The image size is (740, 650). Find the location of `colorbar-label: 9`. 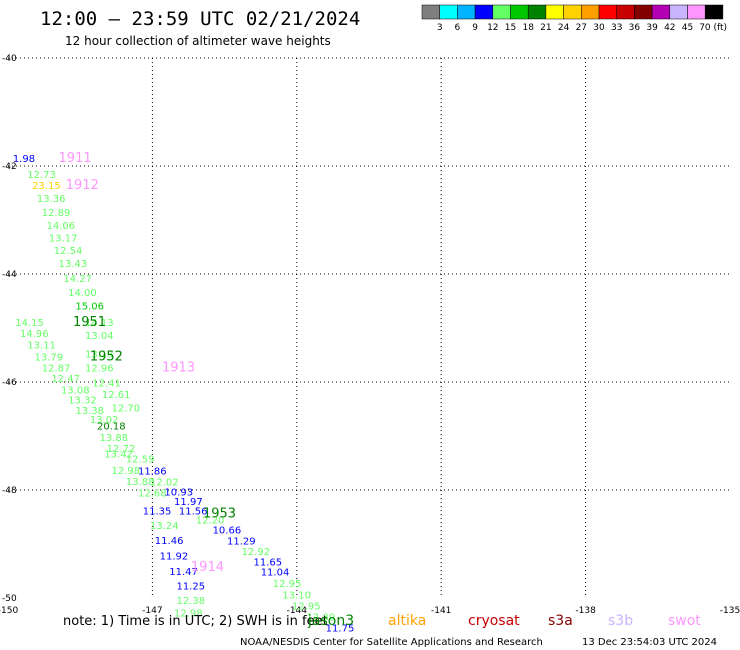

colorbar-label: 9 is located at coordinates (475, 28).